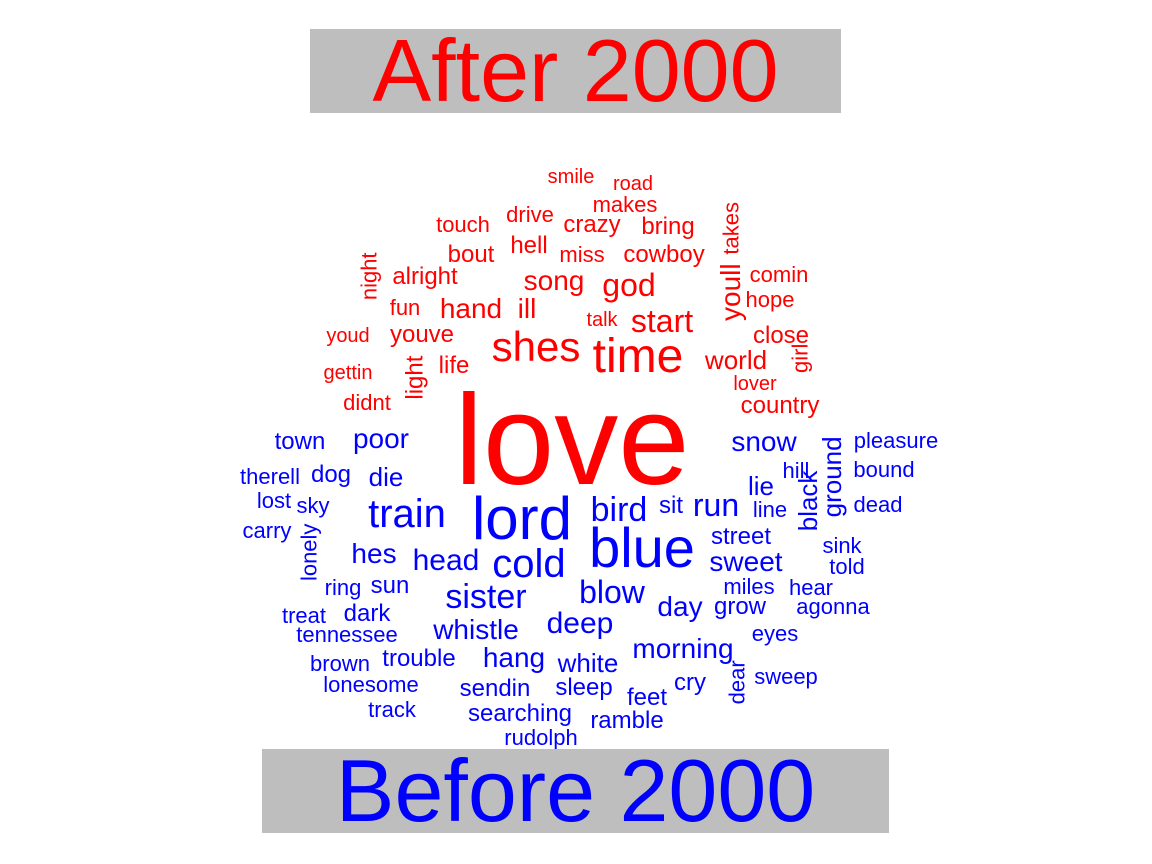 The image size is (1152, 864). What do you see at coordinates (571, 177) in the screenshot?
I see `word-smile: smile` at bounding box center [571, 177].